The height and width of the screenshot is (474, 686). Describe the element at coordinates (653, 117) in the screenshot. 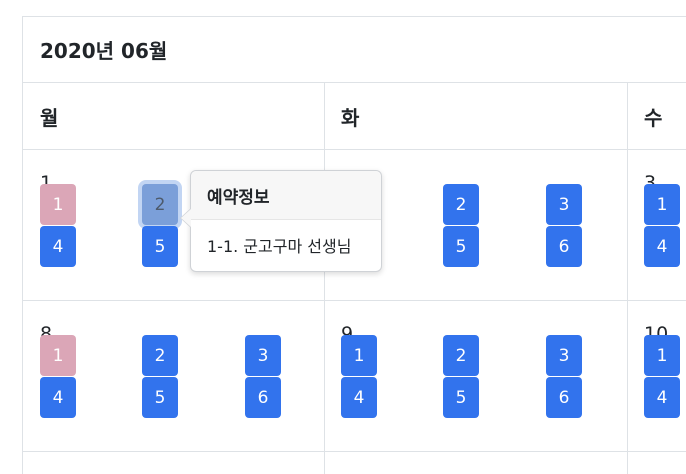

I see `weekday-wed: 수` at that location.